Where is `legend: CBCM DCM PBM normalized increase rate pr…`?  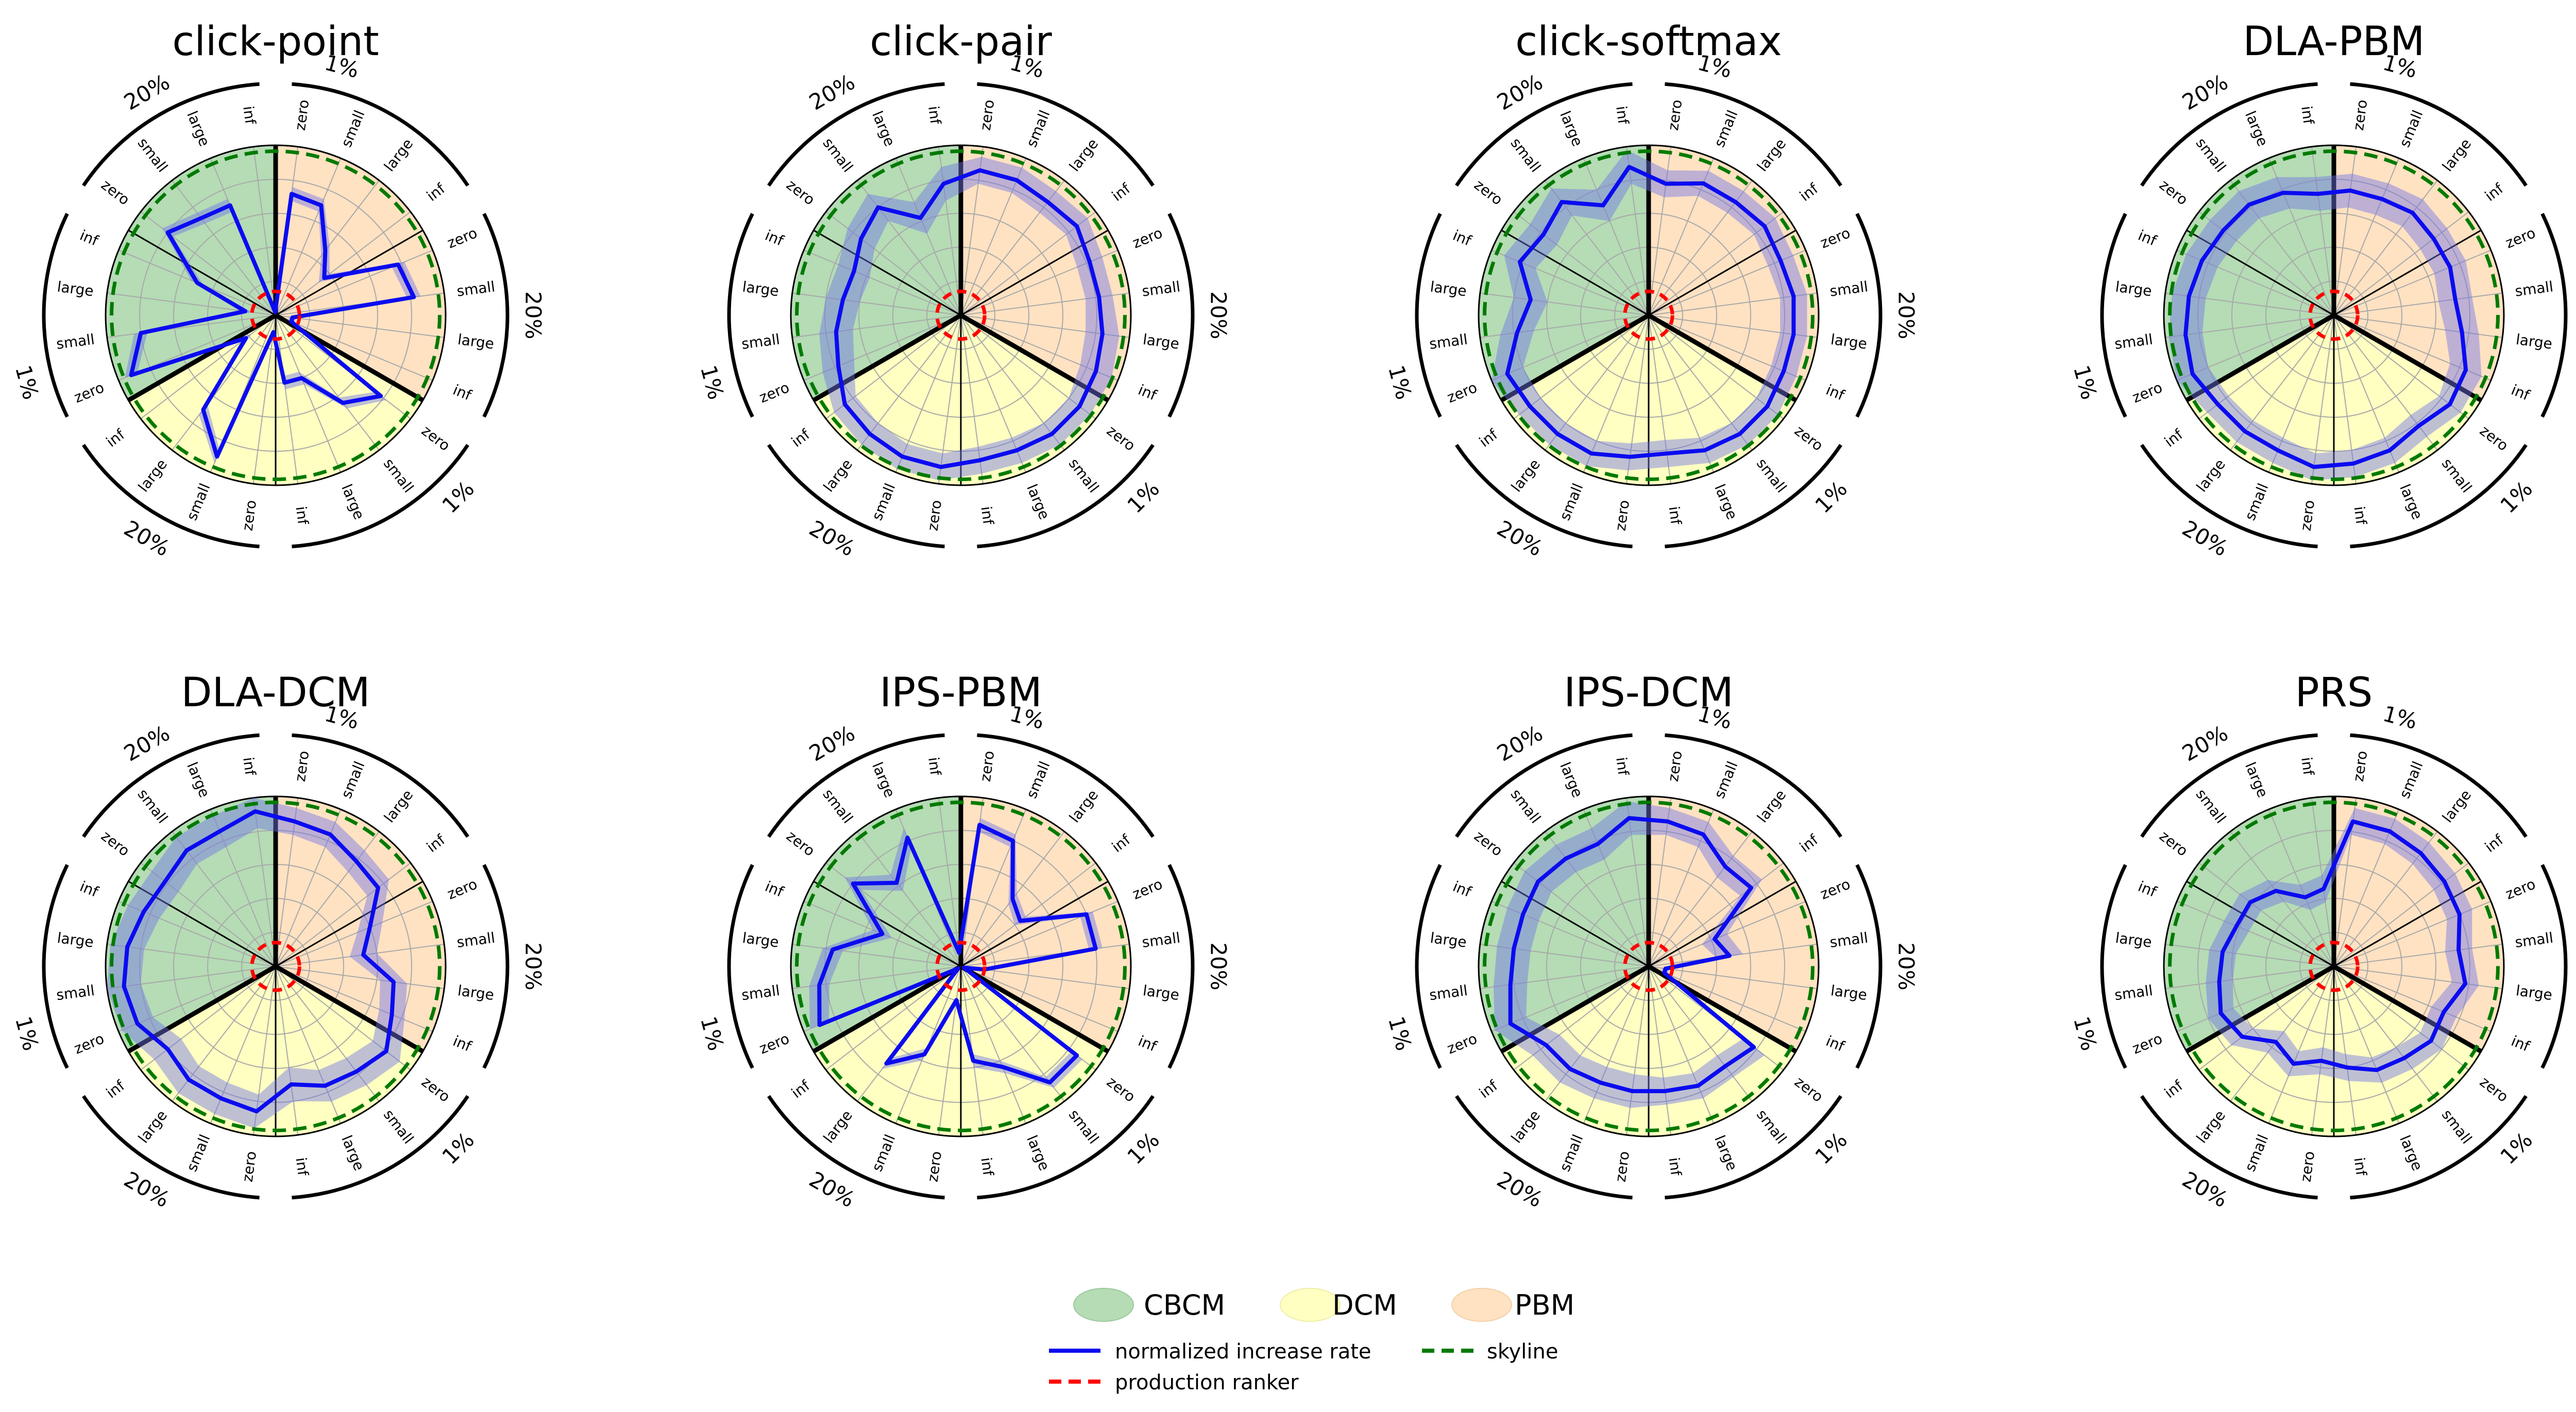
legend: CBCM DCM PBM normalized increase rate pr… is located at coordinates (1311, 1341).